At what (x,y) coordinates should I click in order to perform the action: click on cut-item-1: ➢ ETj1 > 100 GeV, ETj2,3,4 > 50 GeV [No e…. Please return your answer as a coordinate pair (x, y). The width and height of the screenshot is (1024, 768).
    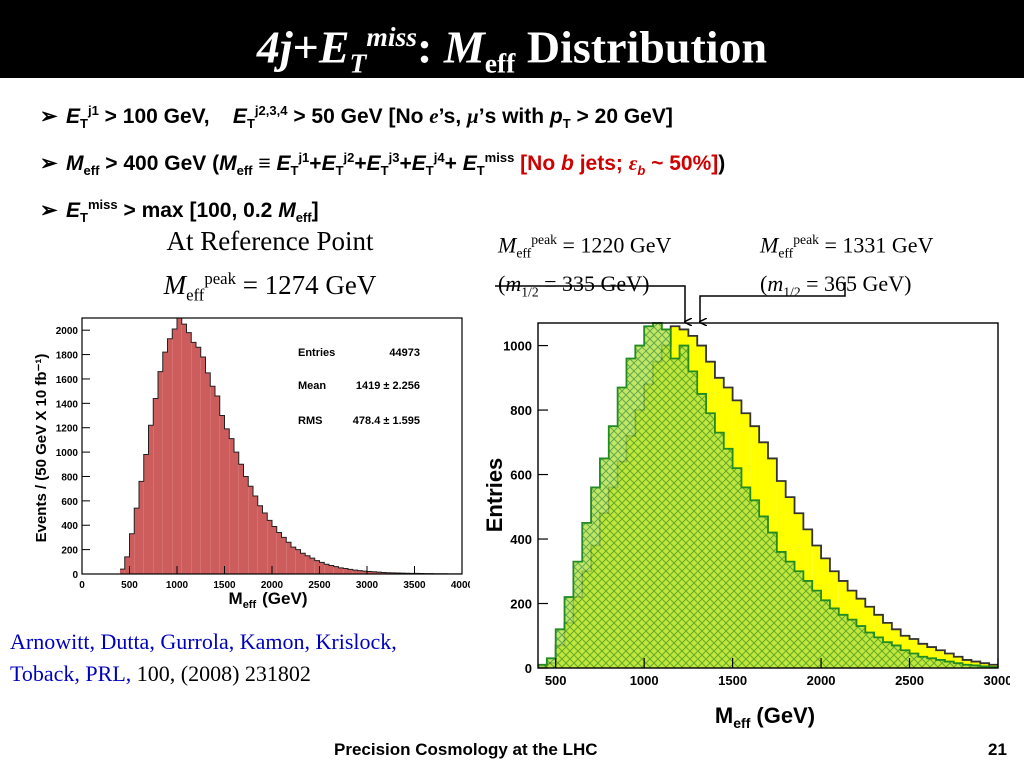
    Looking at the image, I should click on (382, 117).